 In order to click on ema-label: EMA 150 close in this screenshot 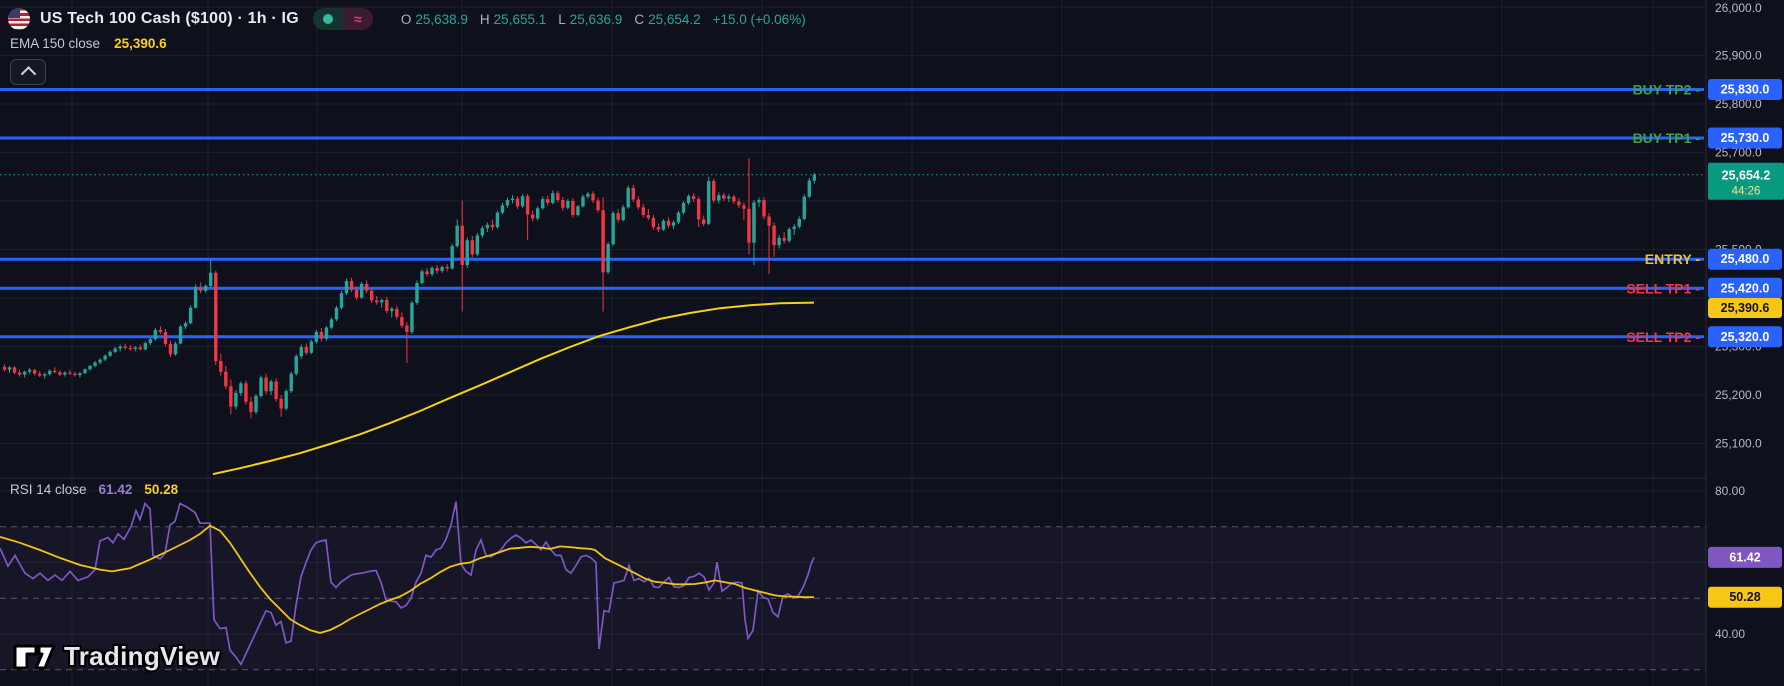, I will do `click(55, 43)`.